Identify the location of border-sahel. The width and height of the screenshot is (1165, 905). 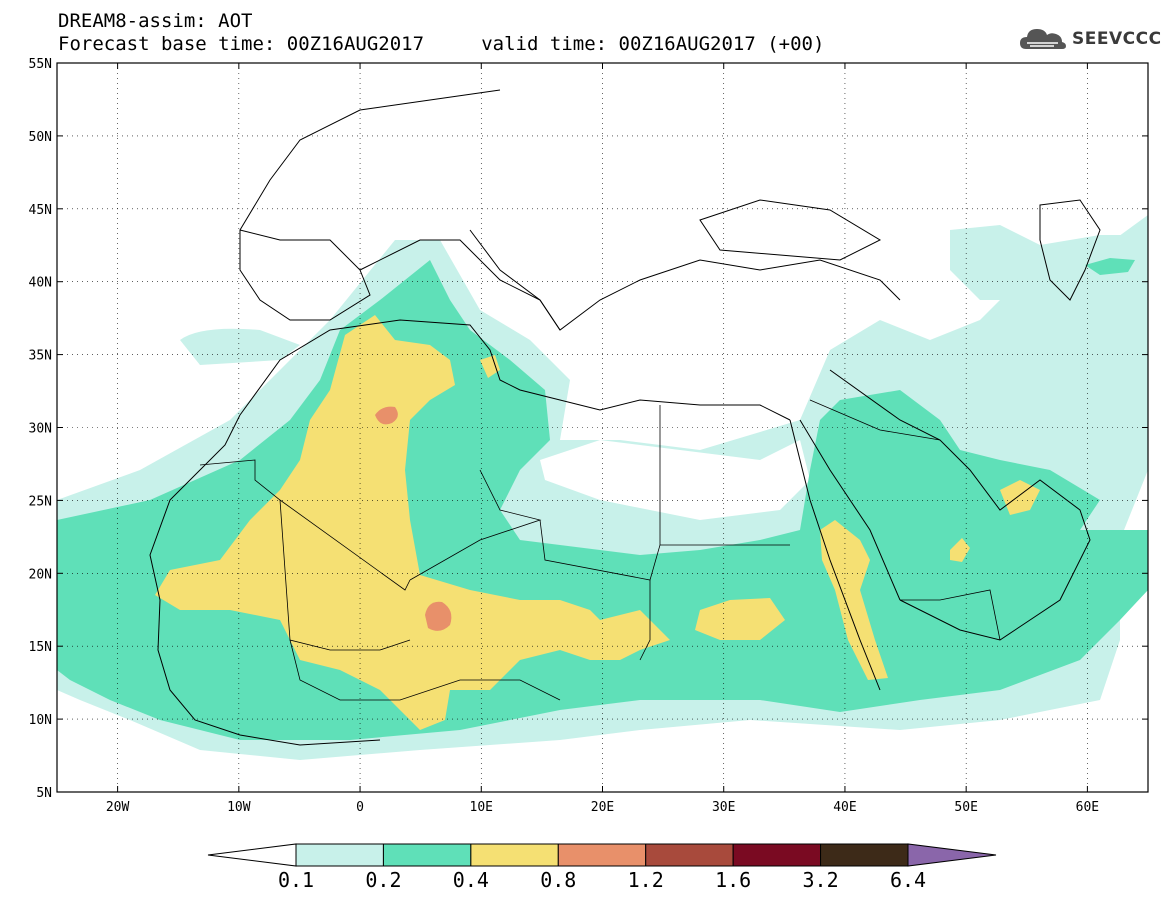
(425, 670).